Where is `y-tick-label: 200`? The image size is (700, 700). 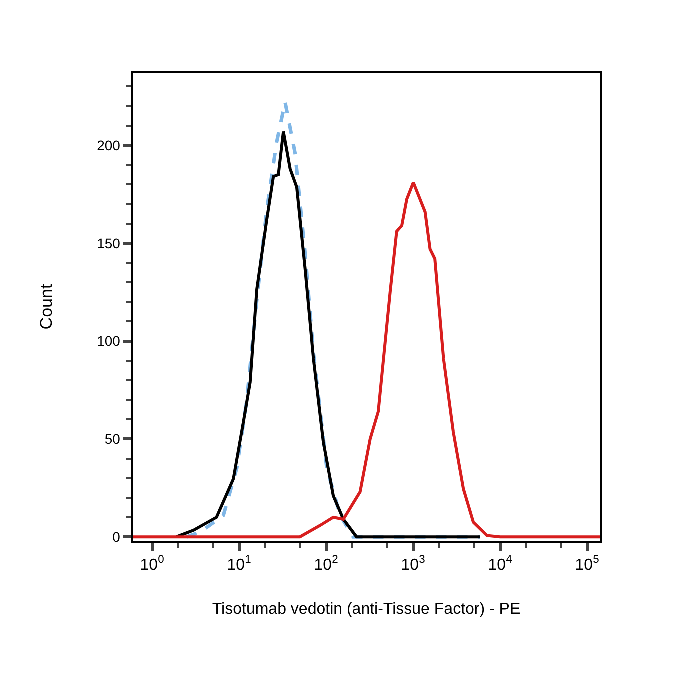 y-tick-label: 200 is located at coordinates (109, 145).